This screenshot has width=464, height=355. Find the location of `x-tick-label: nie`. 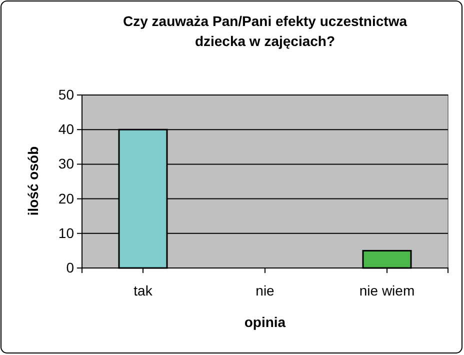

x-tick-label: nie is located at coordinates (265, 290).